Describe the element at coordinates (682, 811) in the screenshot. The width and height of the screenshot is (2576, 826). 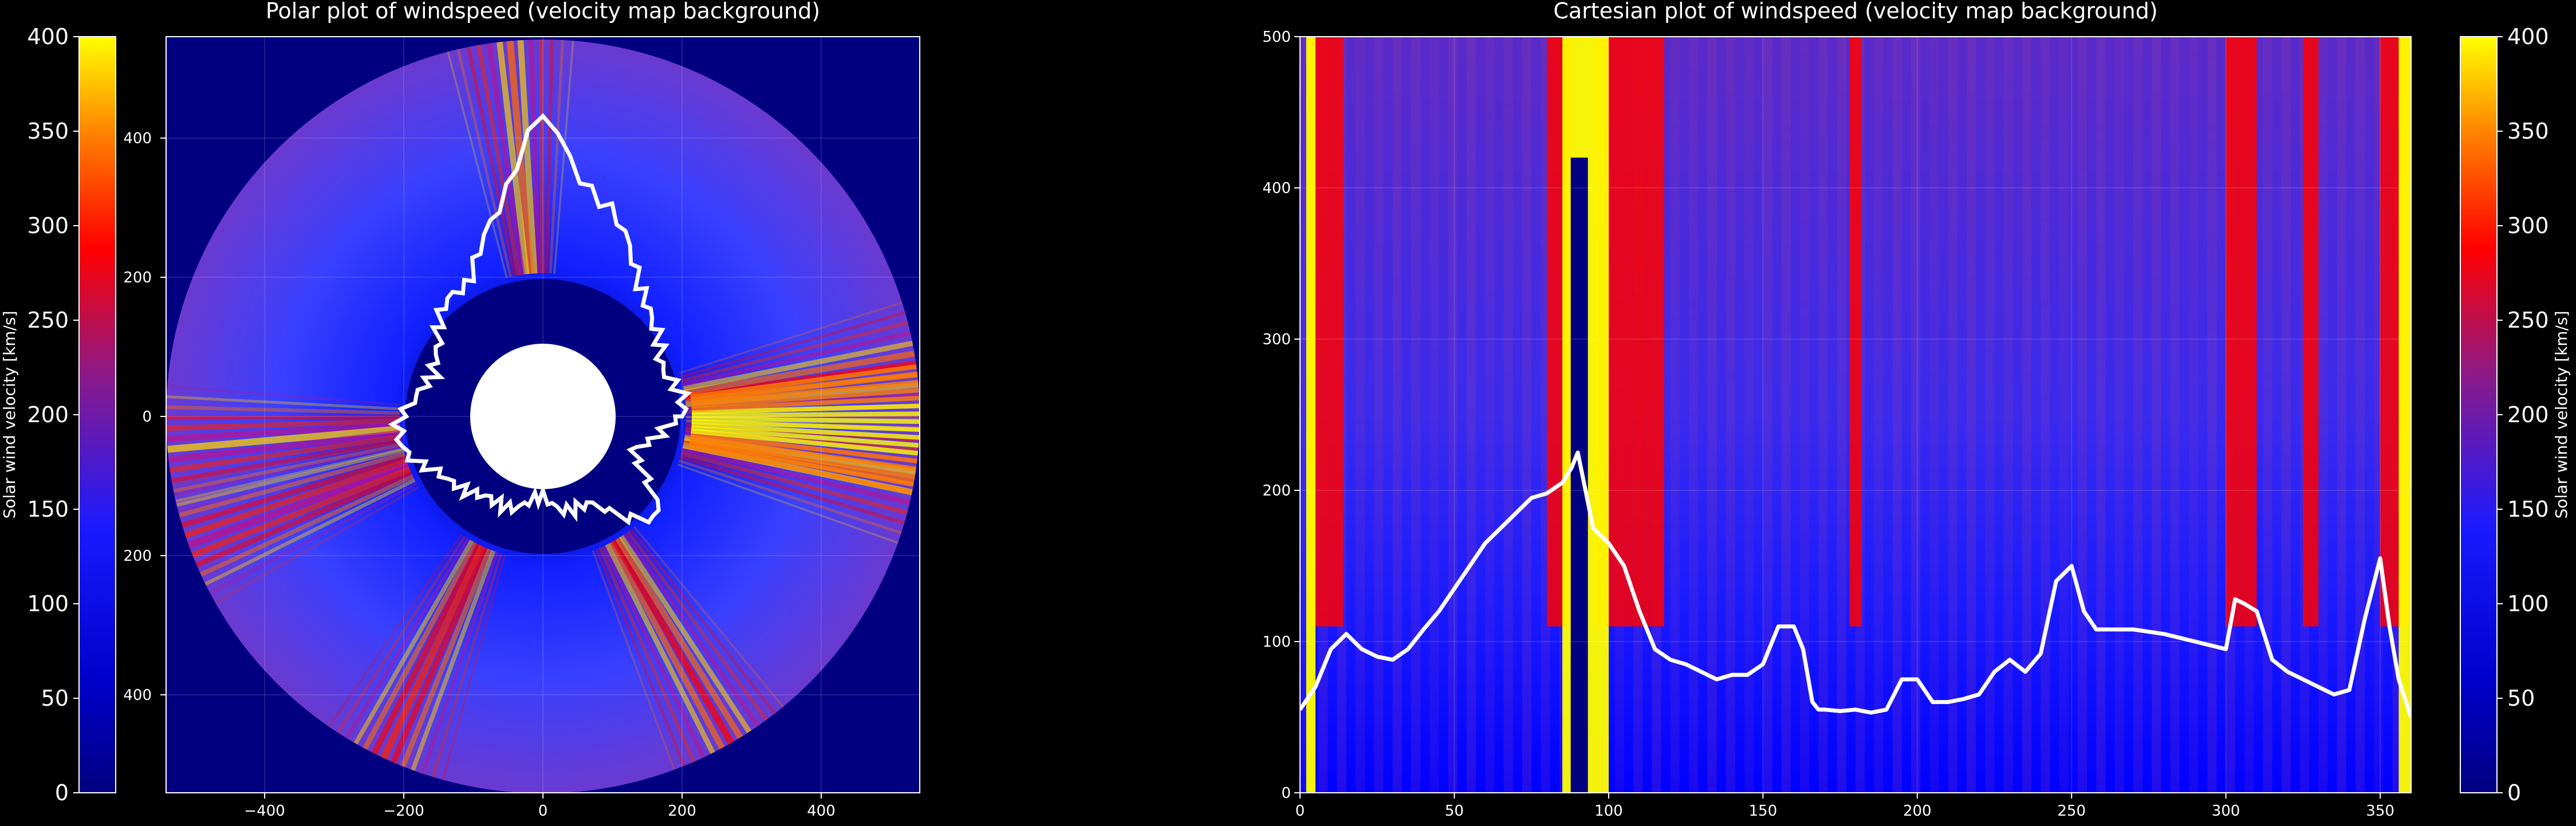
I see `polar-x-tick-label: 200` at that location.